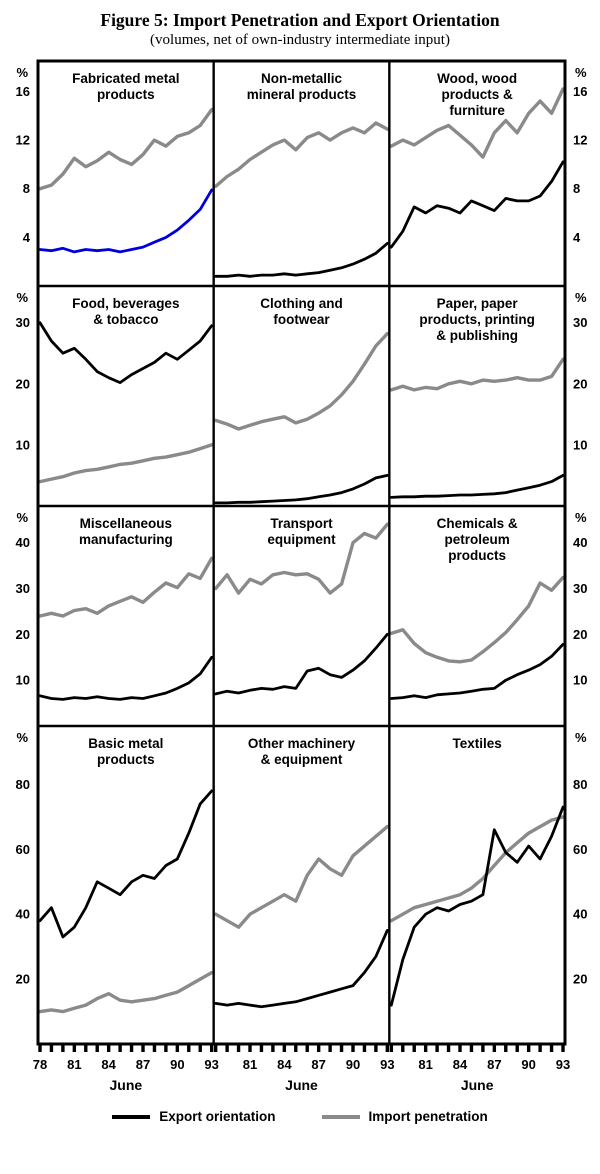 The image size is (600, 1174). Describe the element at coordinates (580, 140) in the screenshot. I see `y-tick-label-right: 12` at that location.